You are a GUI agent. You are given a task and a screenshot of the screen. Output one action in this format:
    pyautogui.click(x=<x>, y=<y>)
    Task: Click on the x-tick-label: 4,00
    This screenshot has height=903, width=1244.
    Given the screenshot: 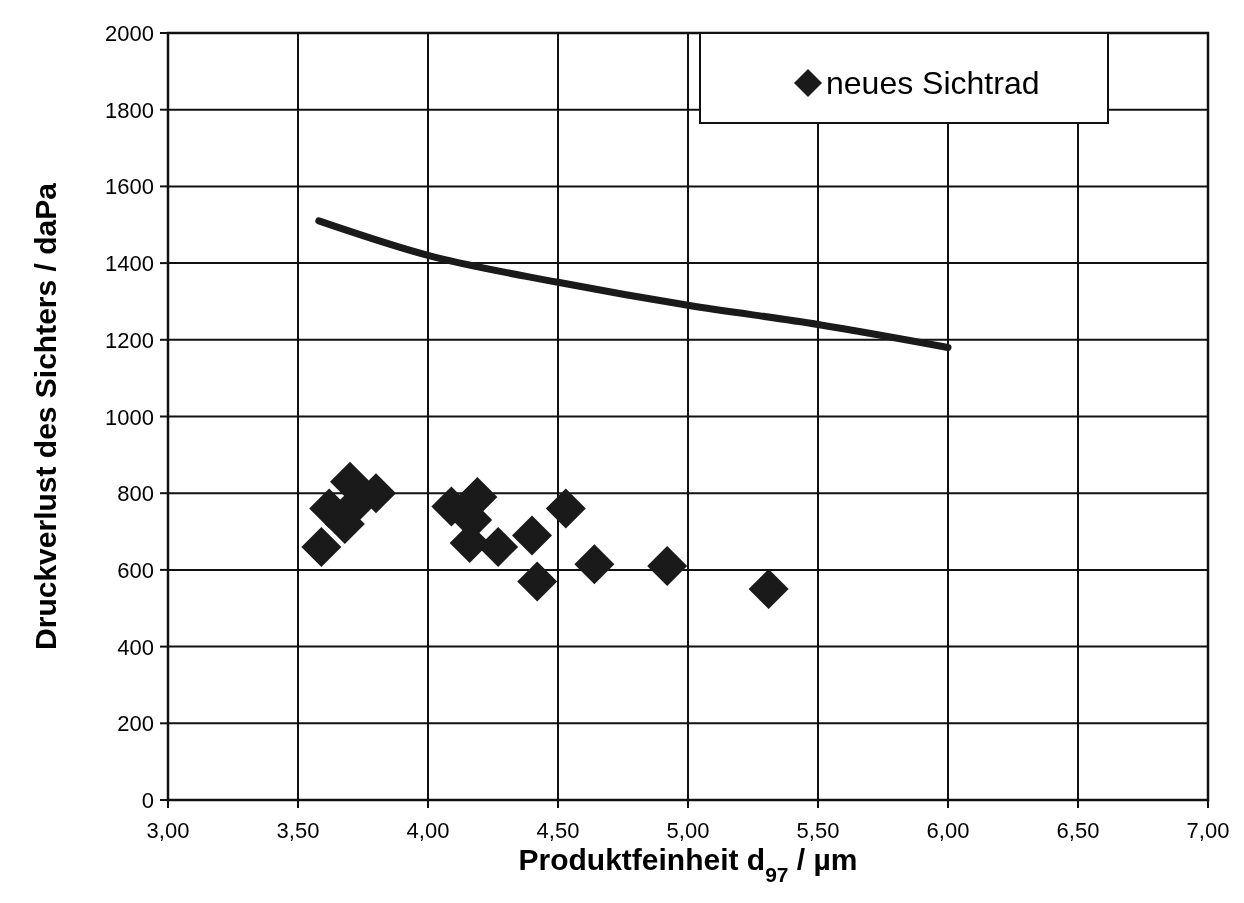 What is the action you would take?
    pyautogui.click(x=428, y=830)
    